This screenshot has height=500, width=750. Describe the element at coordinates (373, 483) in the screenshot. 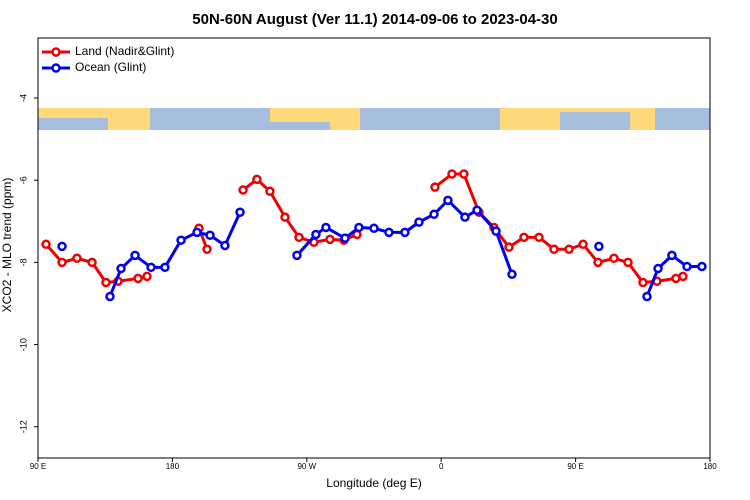

I see `x-axis-label: Longitude (deg E)` at that location.